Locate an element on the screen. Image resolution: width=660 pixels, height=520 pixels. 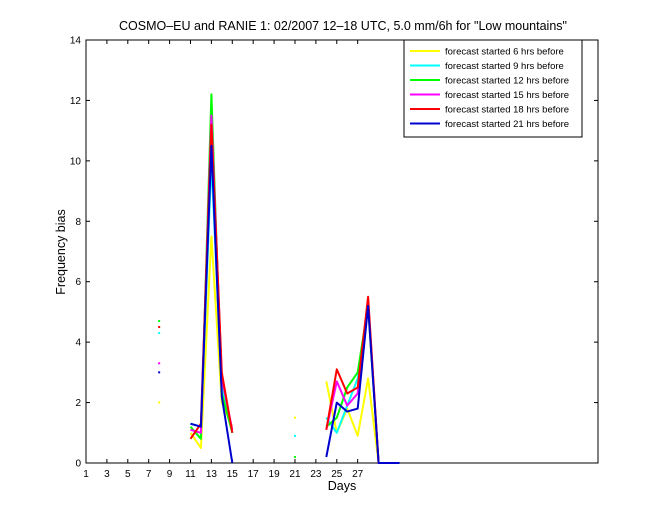
x-tick-label: 23 is located at coordinates (316, 474).